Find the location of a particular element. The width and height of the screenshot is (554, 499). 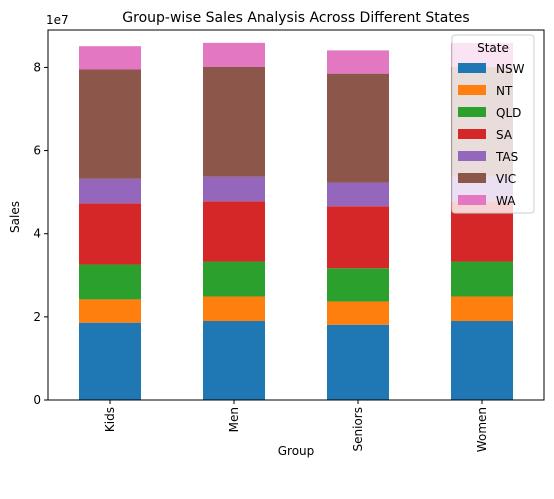

bar-segment-qld-seniors is located at coordinates (358, 285).